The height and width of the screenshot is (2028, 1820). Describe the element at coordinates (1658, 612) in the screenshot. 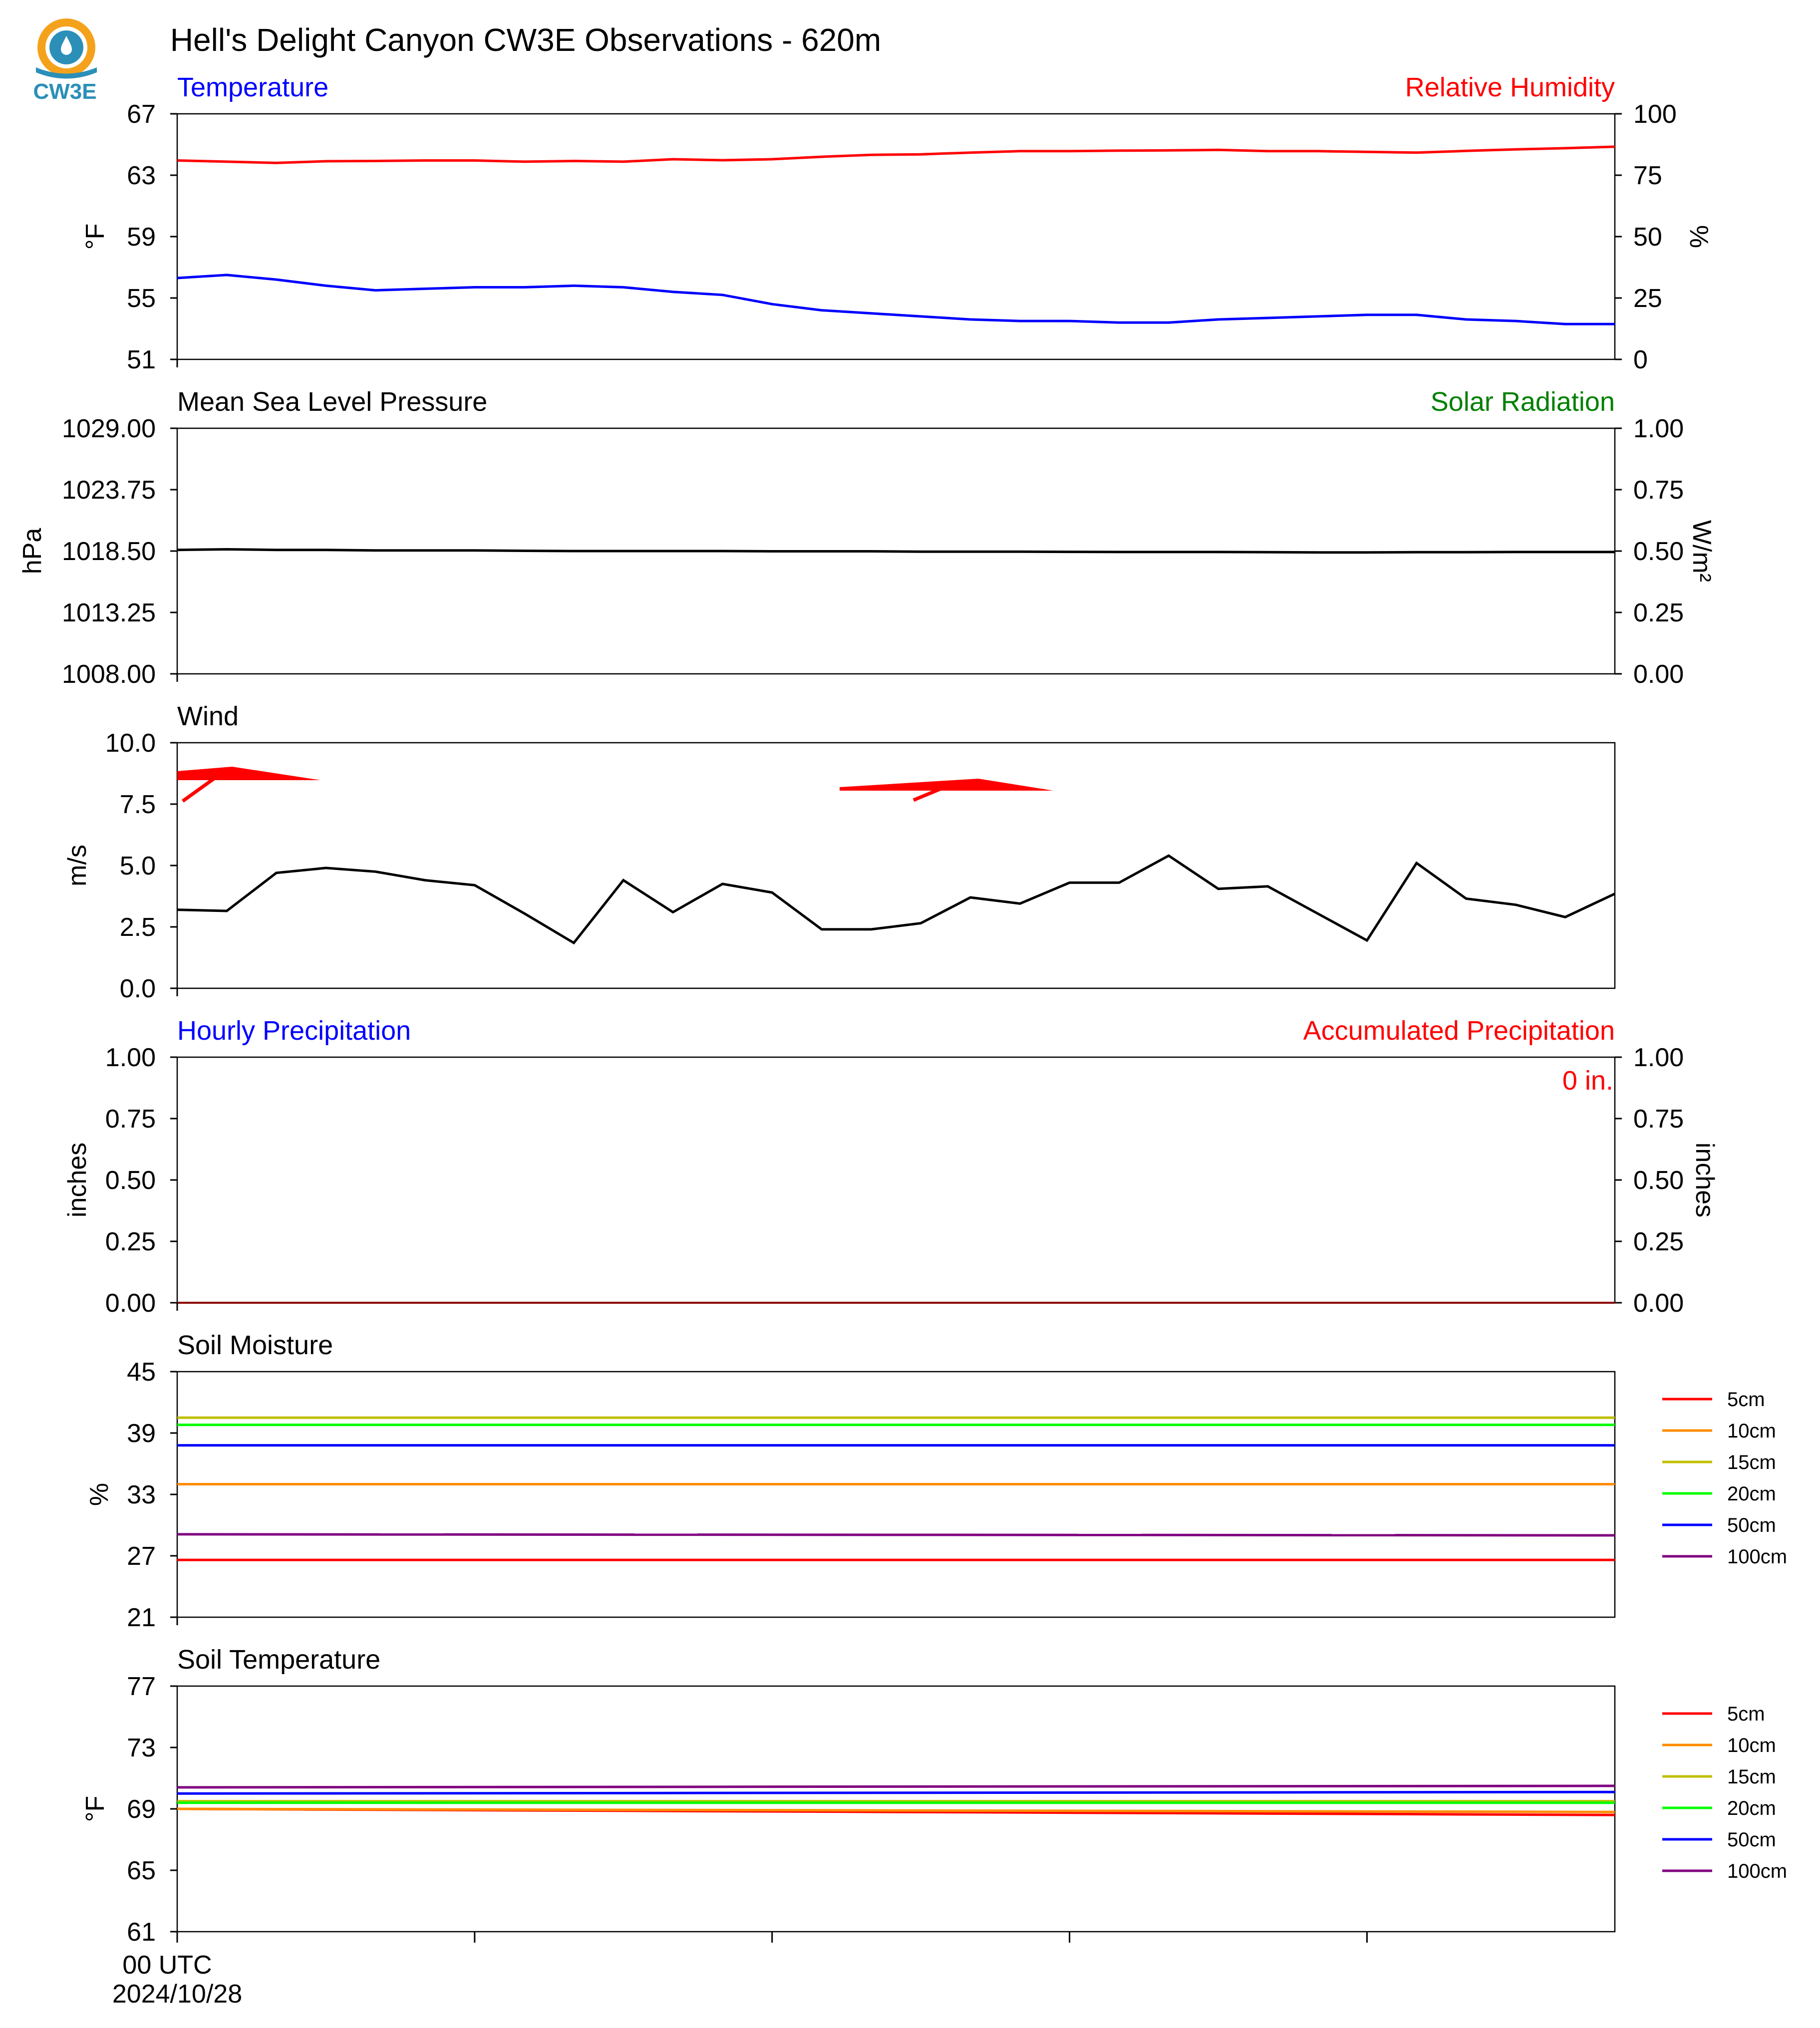

I see `solar-ytick-label: 0.25` at that location.